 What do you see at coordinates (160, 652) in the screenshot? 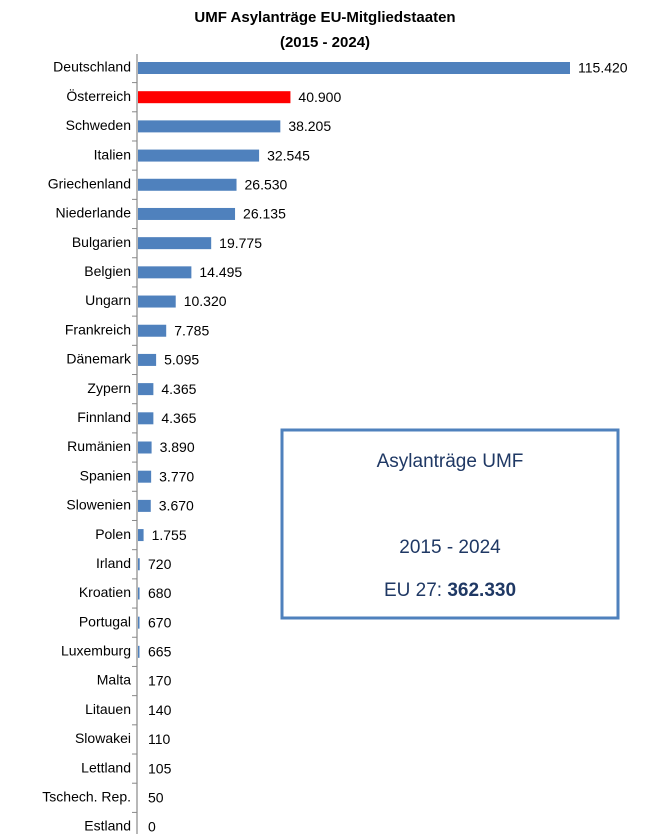
I see `value-label: 665` at bounding box center [160, 652].